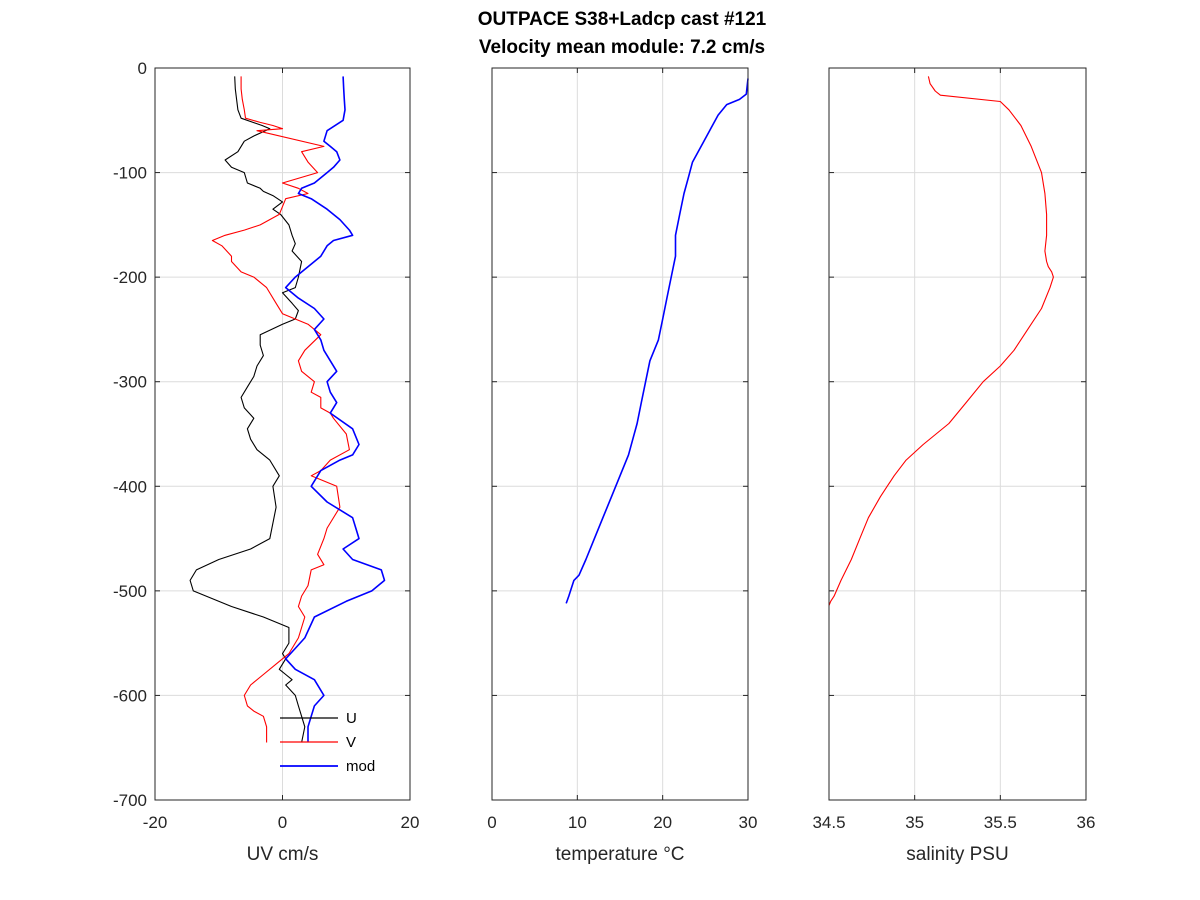 The height and width of the screenshot is (900, 1200). Describe the element at coordinates (957, 854) in the screenshot. I see `x-axis-label: salinity PSU` at that location.